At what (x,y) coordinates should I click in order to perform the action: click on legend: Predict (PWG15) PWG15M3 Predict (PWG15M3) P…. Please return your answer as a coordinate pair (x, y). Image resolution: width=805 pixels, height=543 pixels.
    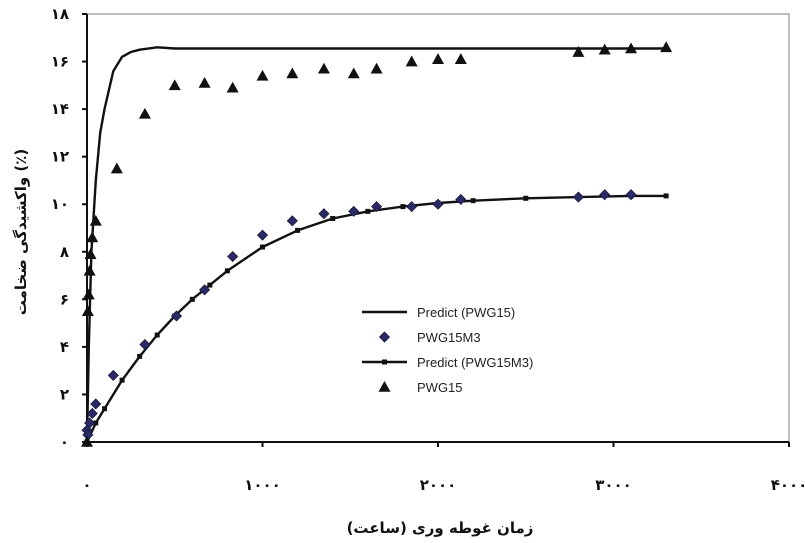
    Looking at the image, I should click on (447, 350).